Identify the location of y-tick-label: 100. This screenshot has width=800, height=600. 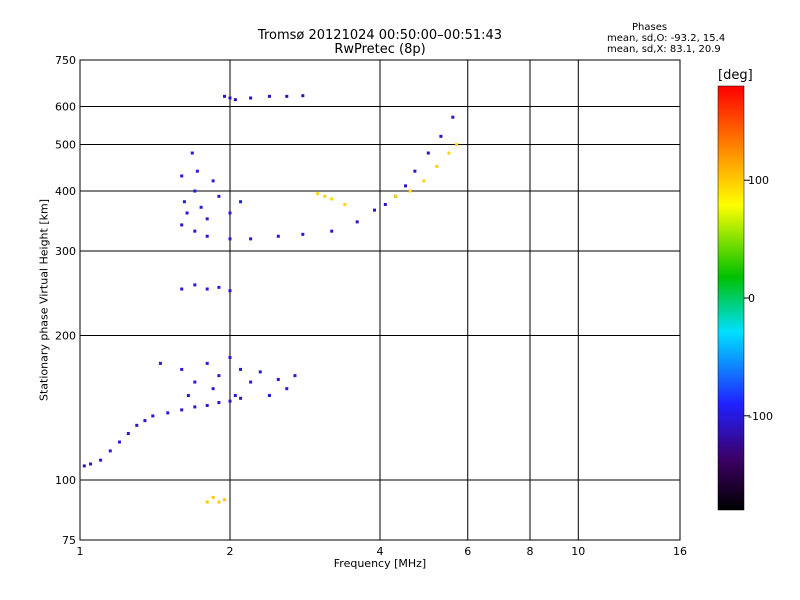
(65, 480).